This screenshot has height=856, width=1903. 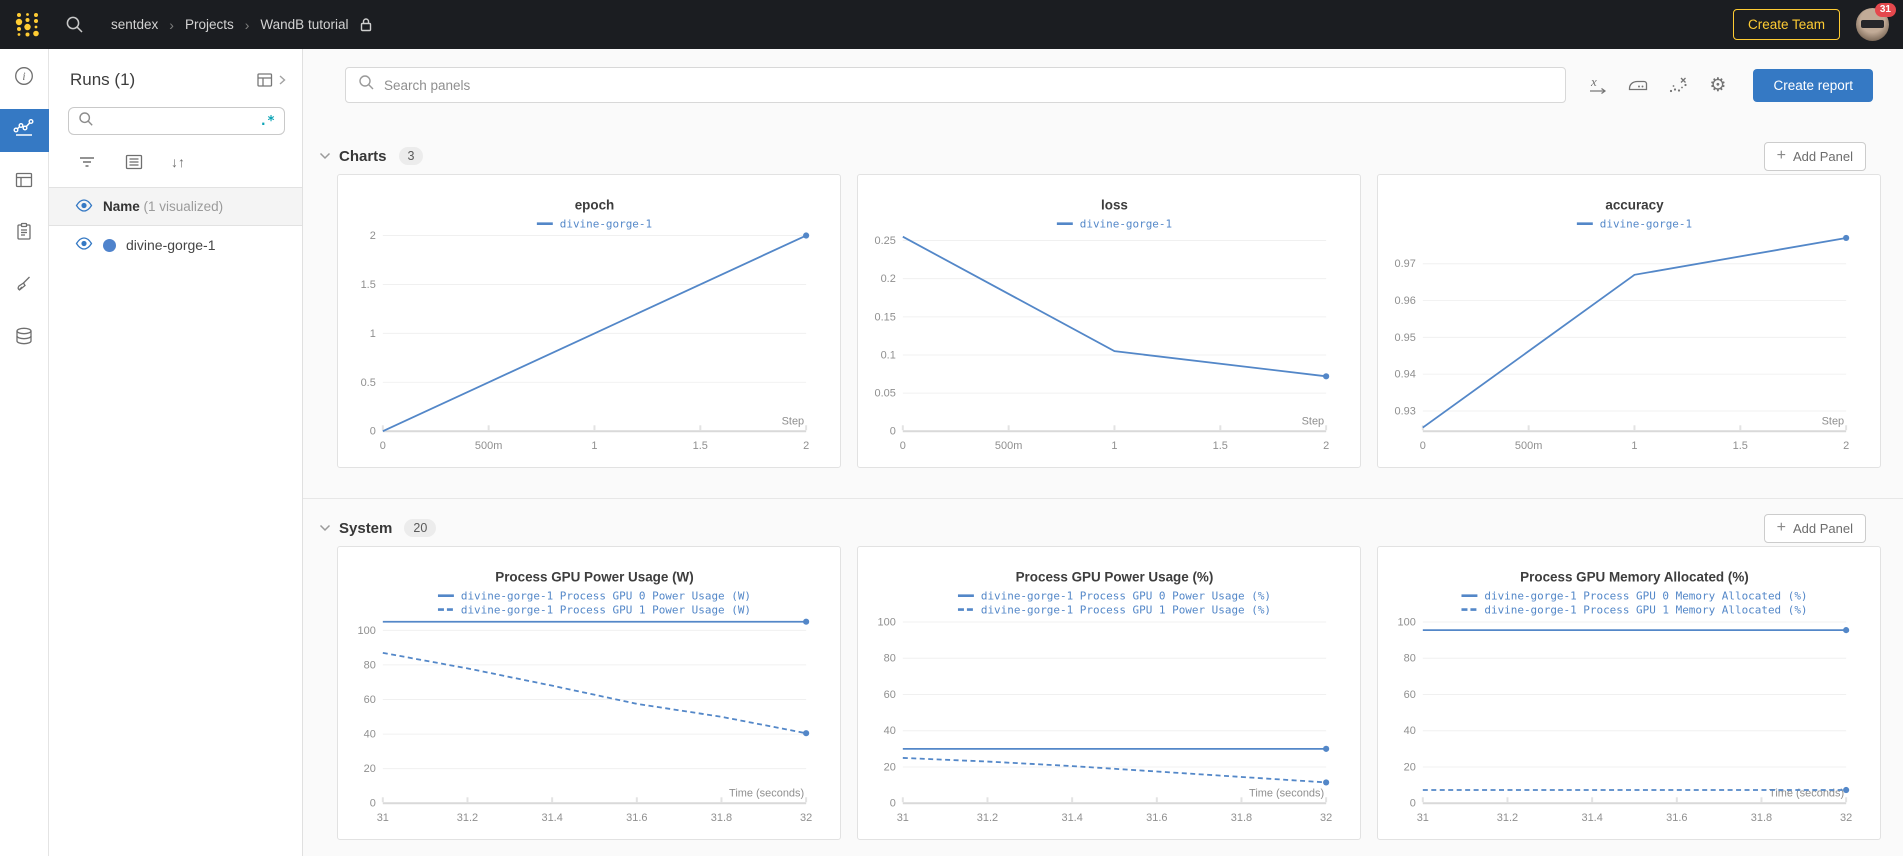 What do you see at coordinates (366, 528) in the screenshot?
I see `section-title: System` at bounding box center [366, 528].